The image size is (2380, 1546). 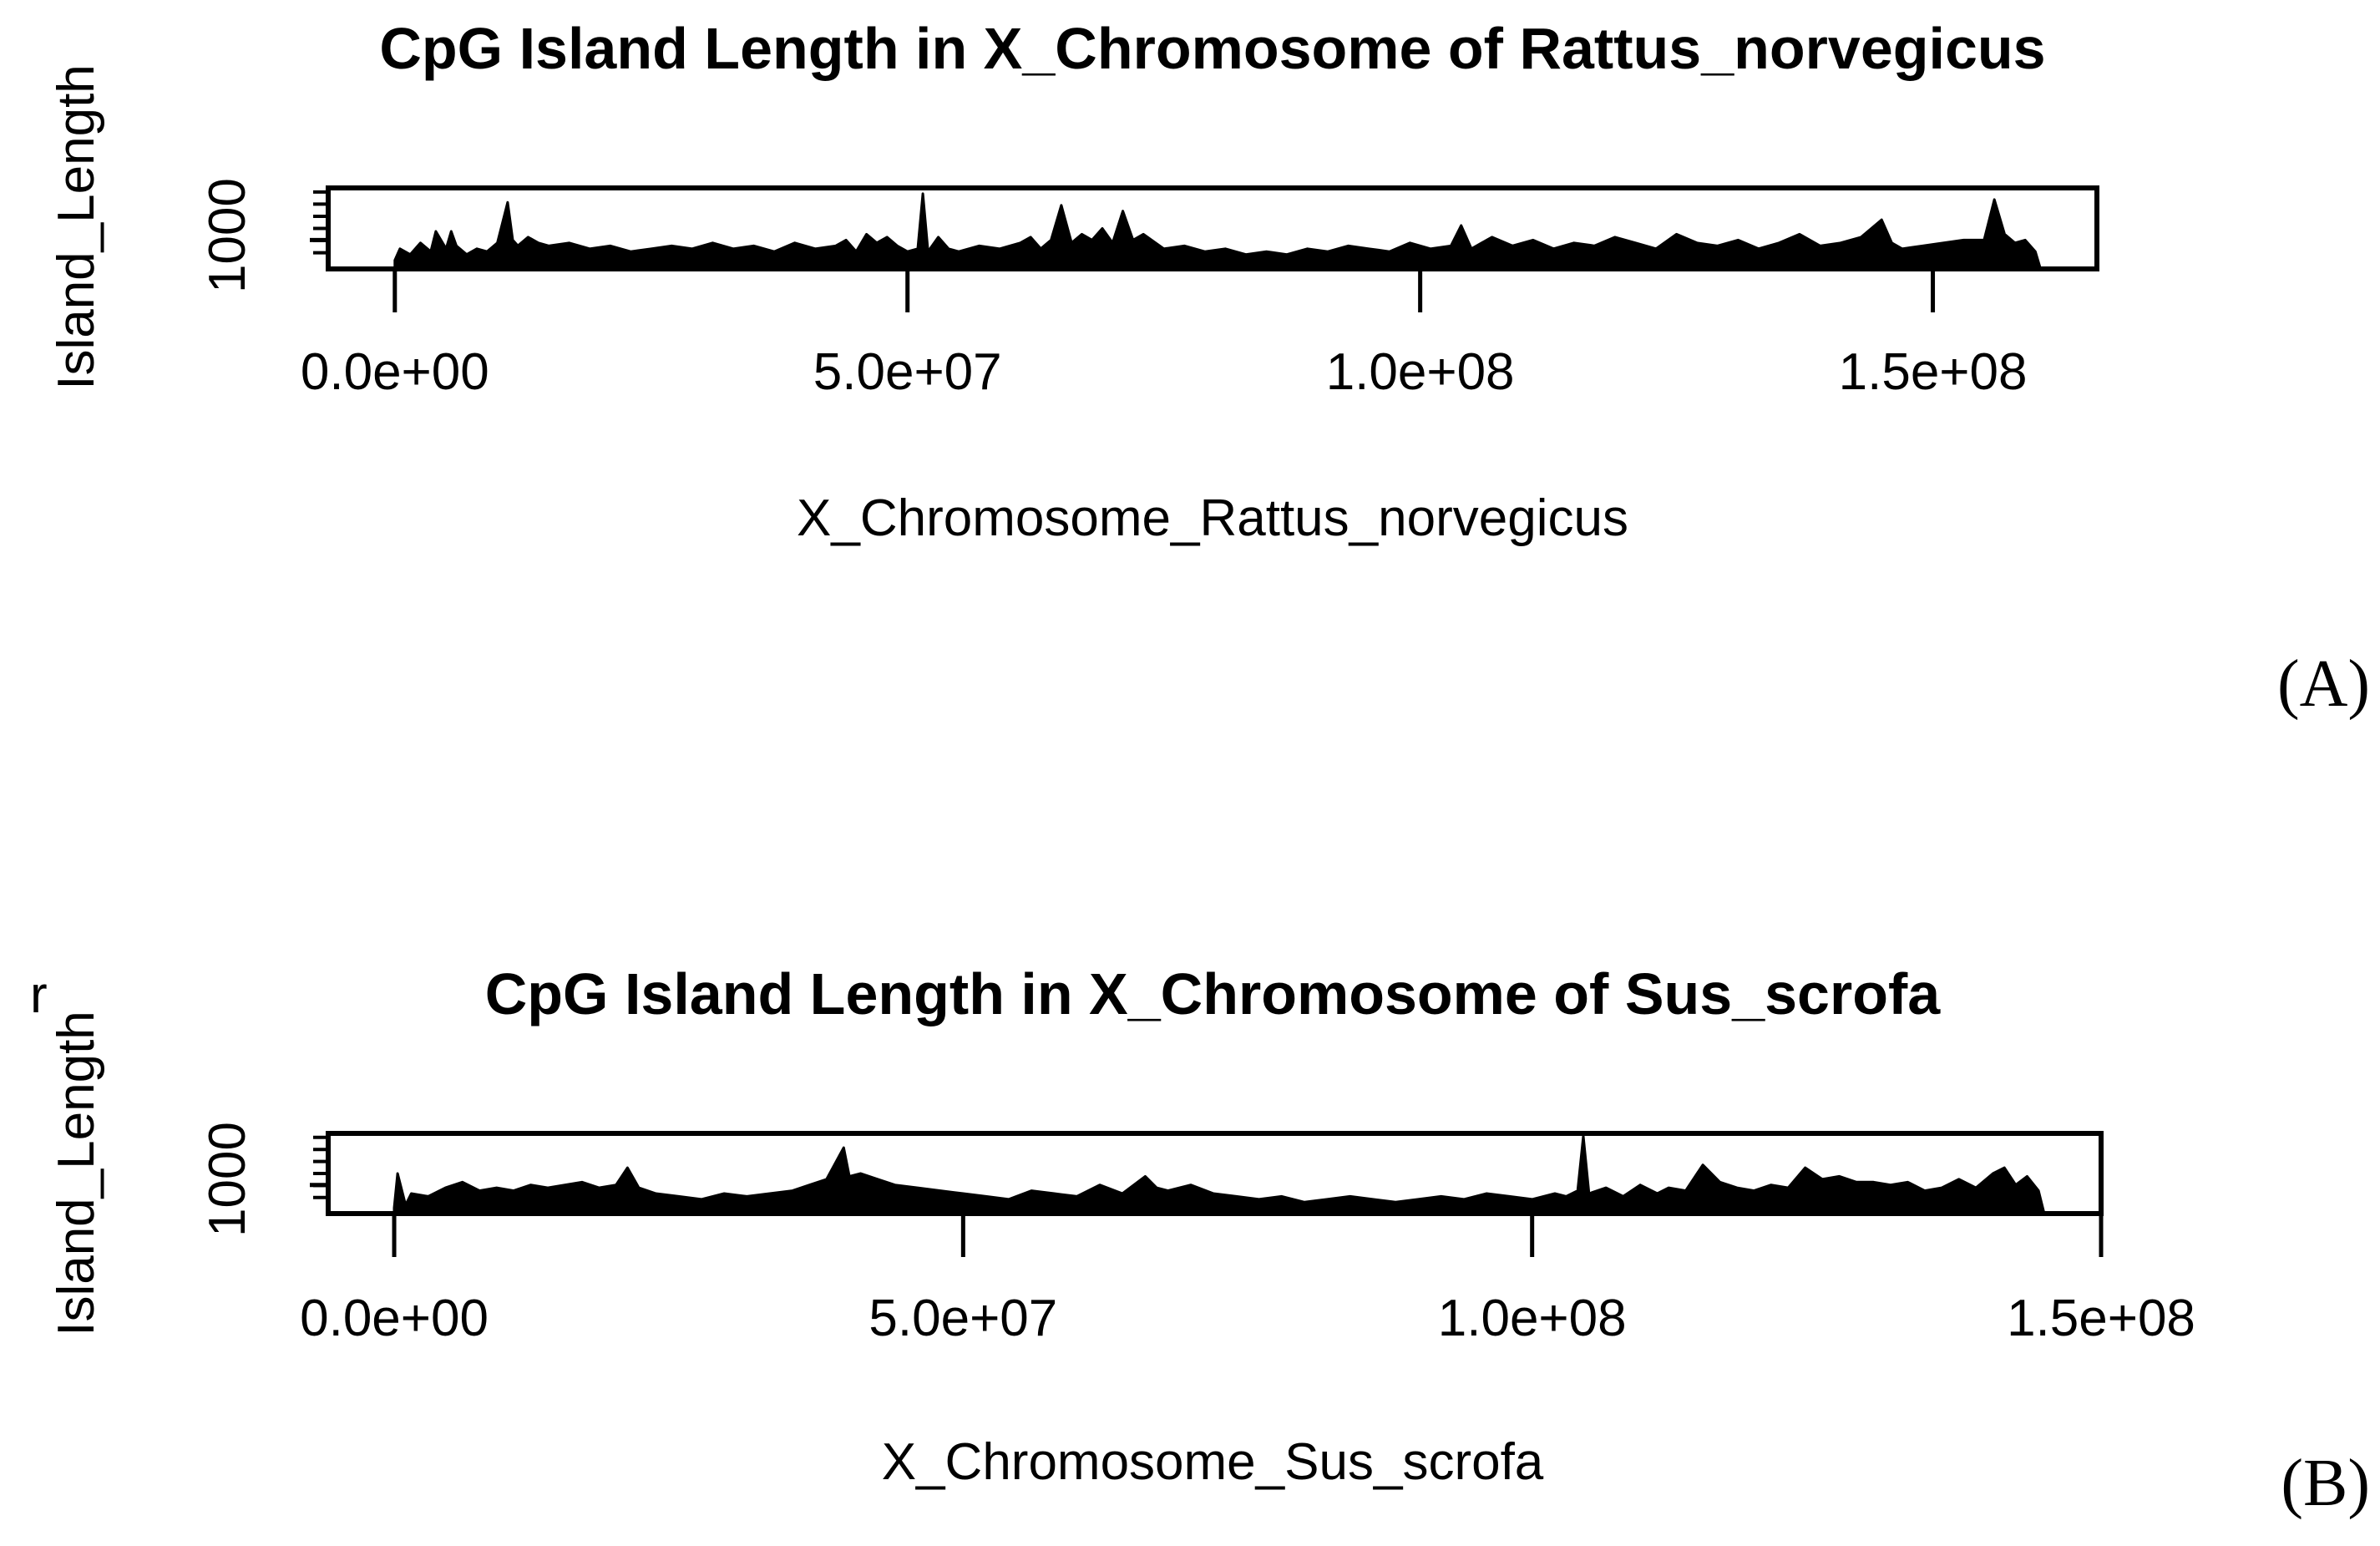 I want to click on panel-label: (B), so click(x=2325, y=1483).